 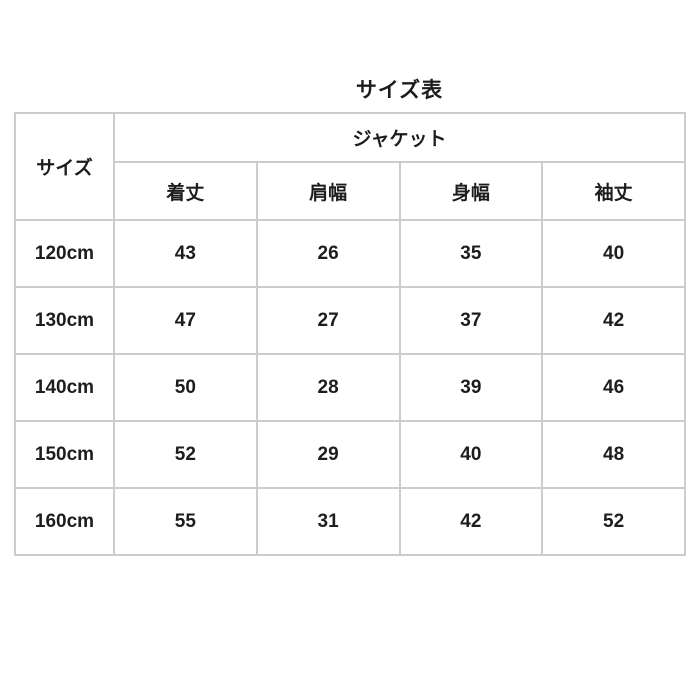 I want to click on page-title: サイズ表, so click(x=399, y=90).